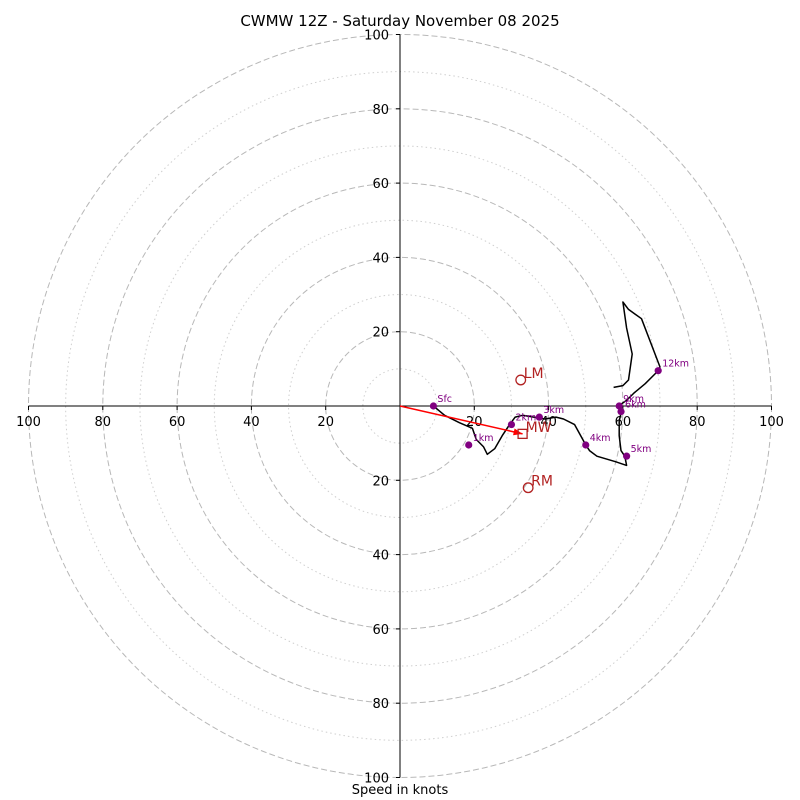 The width and height of the screenshot is (800, 800). What do you see at coordinates (641, 449) in the screenshot?
I see `height-label-5km: 5km` at bounding box center [641, 449].